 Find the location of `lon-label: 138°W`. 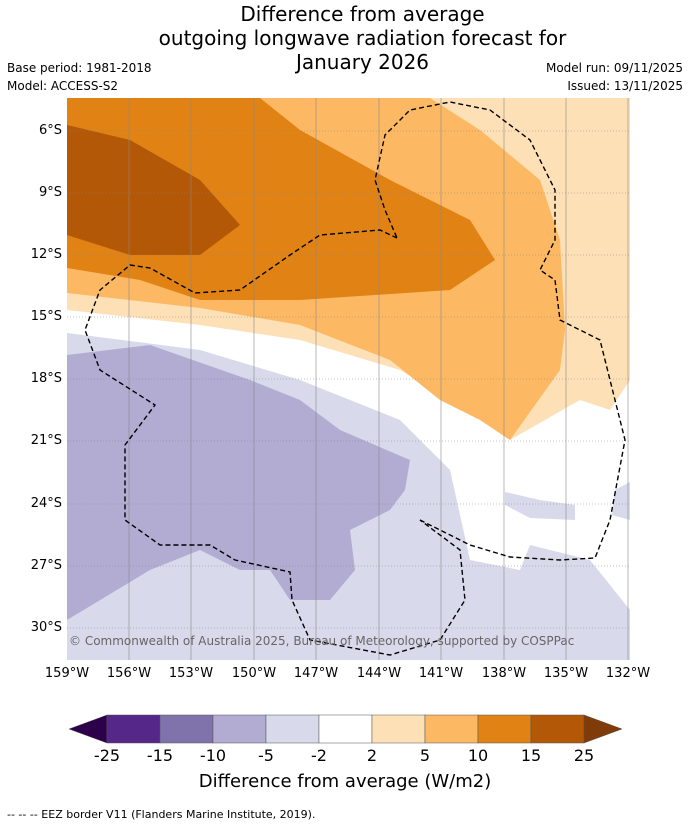

lon-label: 138°W is located at coordinates (504, 673).